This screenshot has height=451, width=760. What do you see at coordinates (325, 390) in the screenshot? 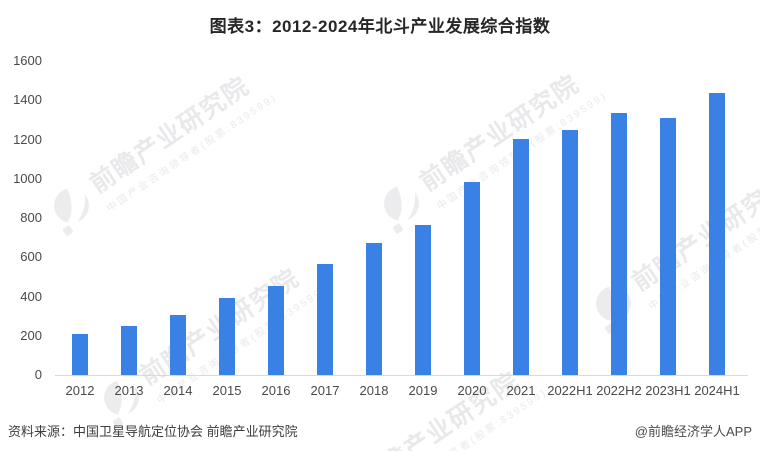
I see `x-tick-label: 2017` at bounding box center [325, 390].